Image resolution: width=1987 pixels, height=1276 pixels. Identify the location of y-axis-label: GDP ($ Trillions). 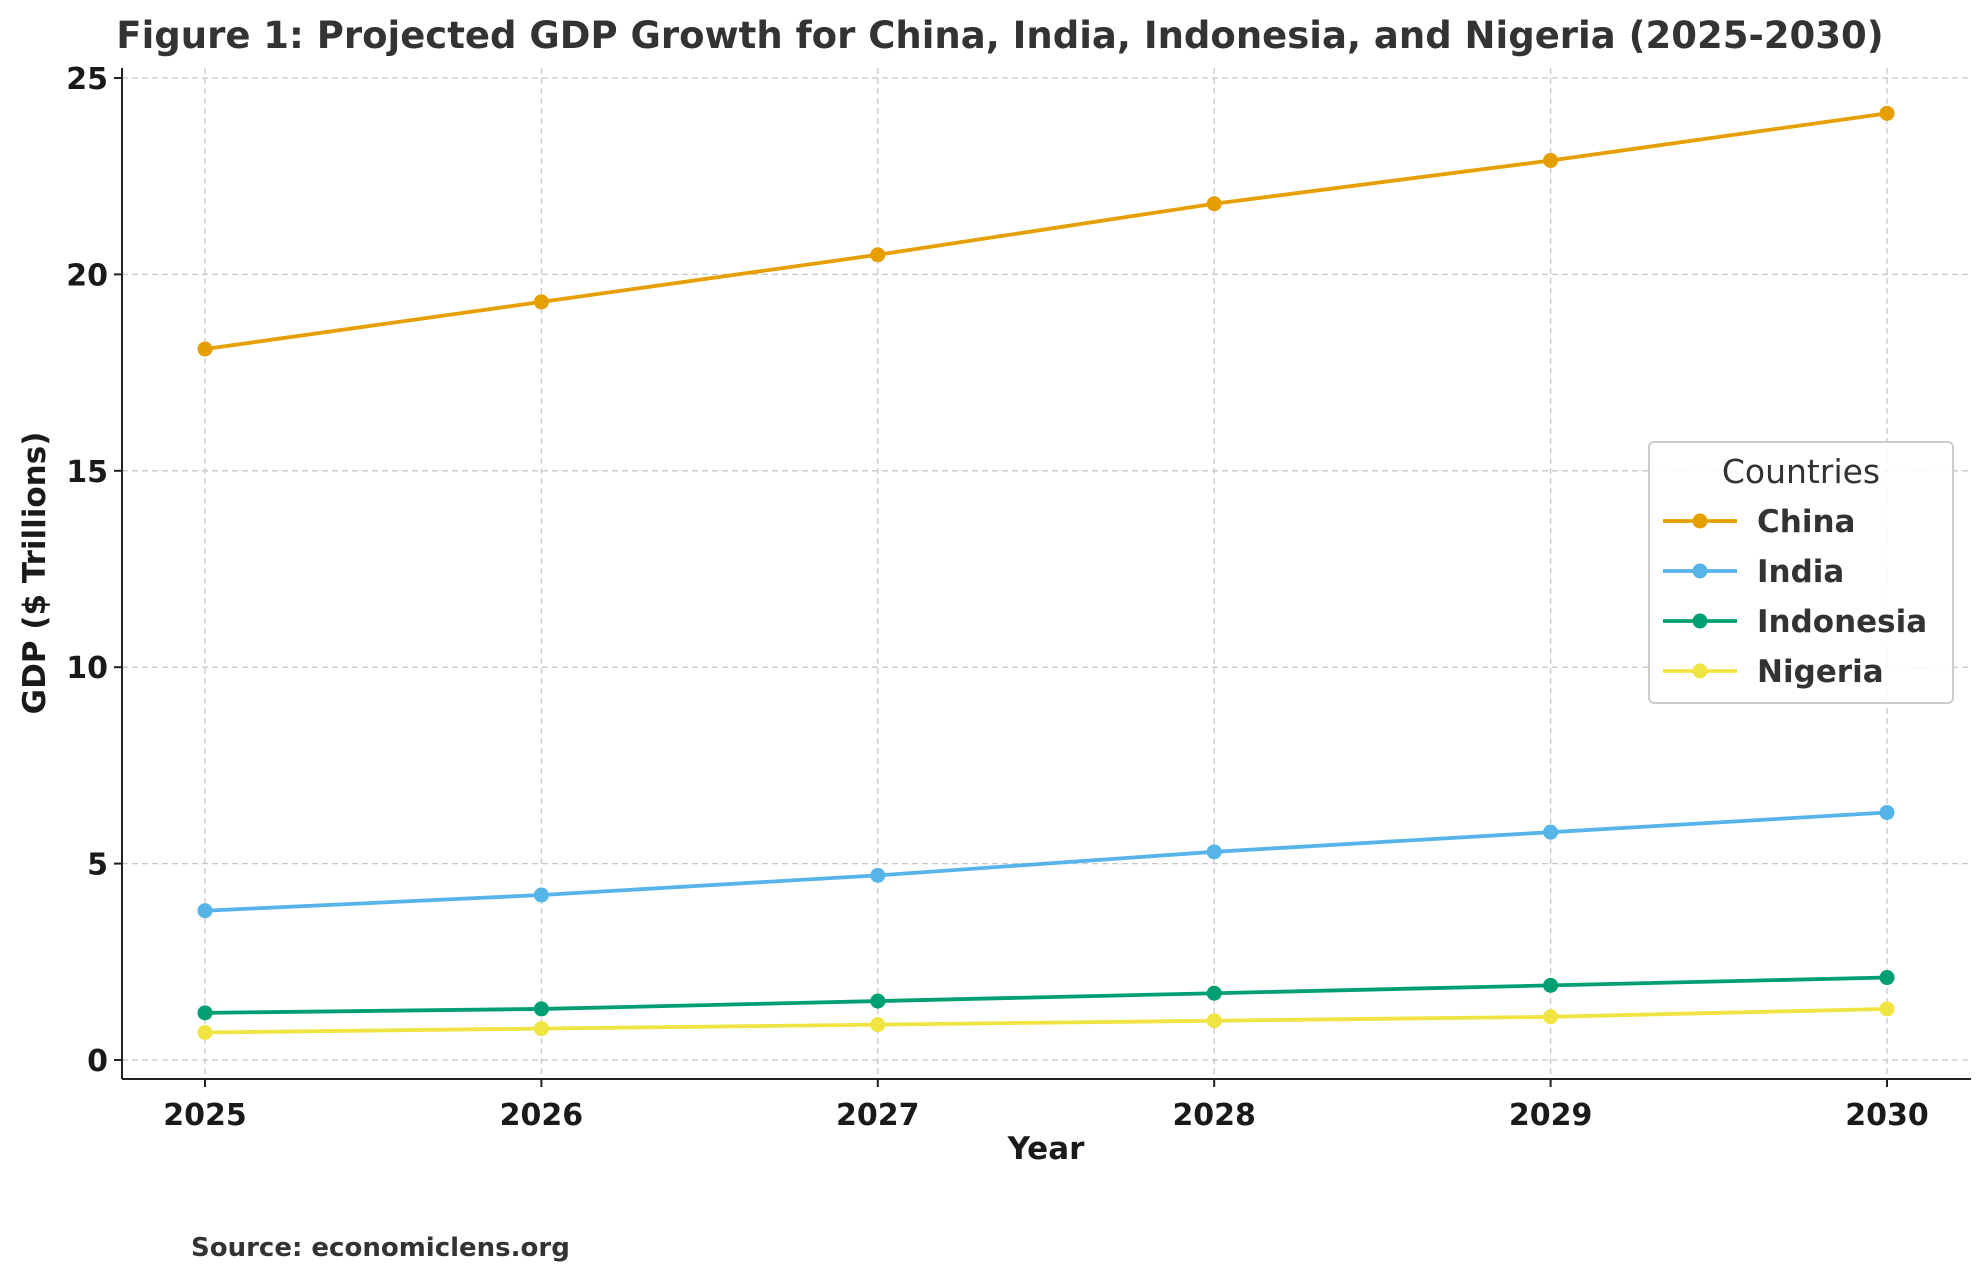
(35, 573).